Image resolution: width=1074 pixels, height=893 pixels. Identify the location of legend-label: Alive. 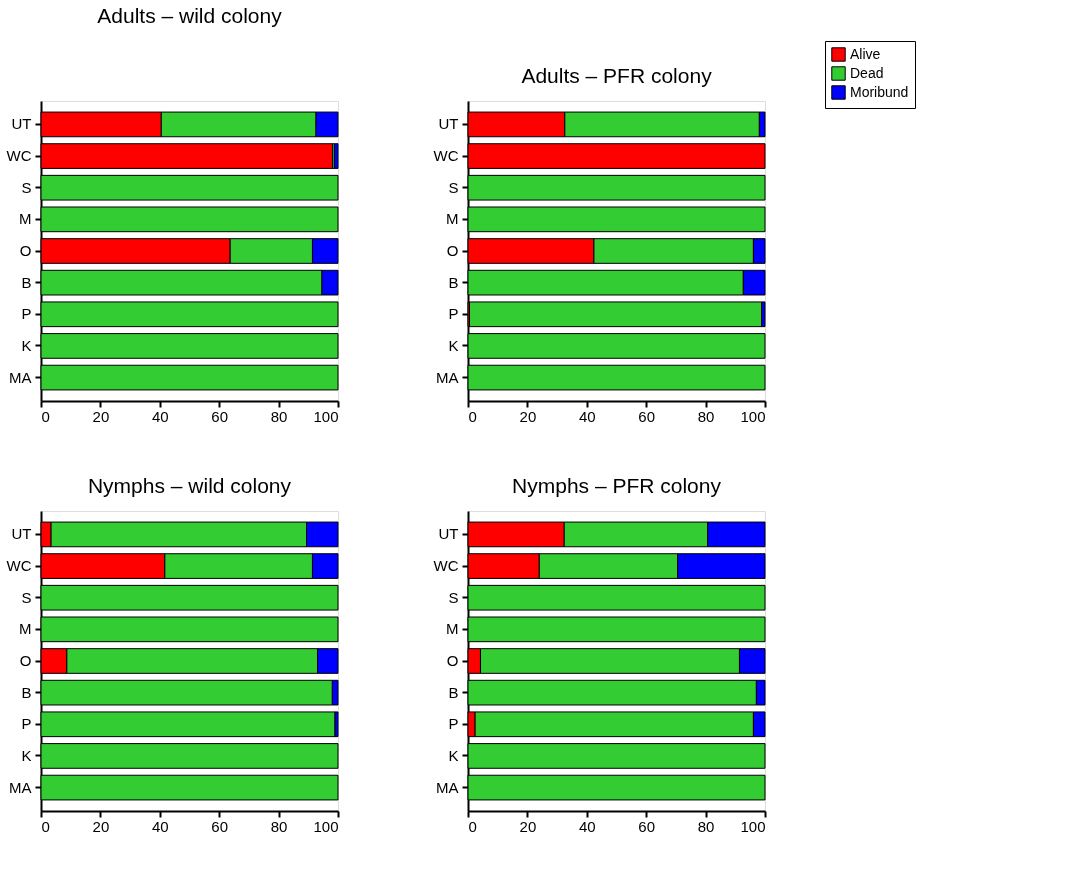
(865, 53).